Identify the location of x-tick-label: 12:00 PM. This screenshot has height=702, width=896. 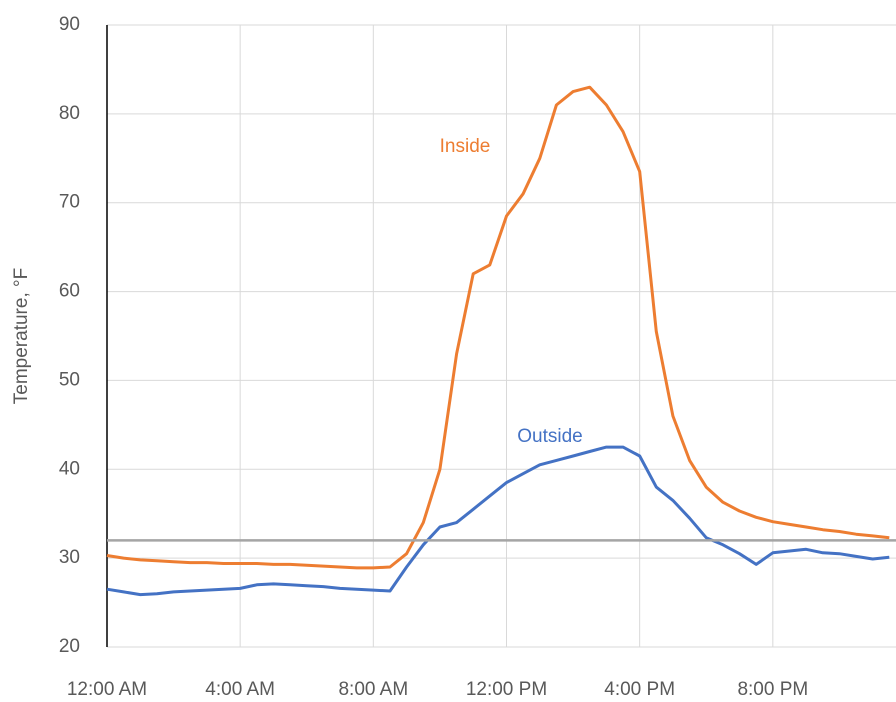
(506, 689).